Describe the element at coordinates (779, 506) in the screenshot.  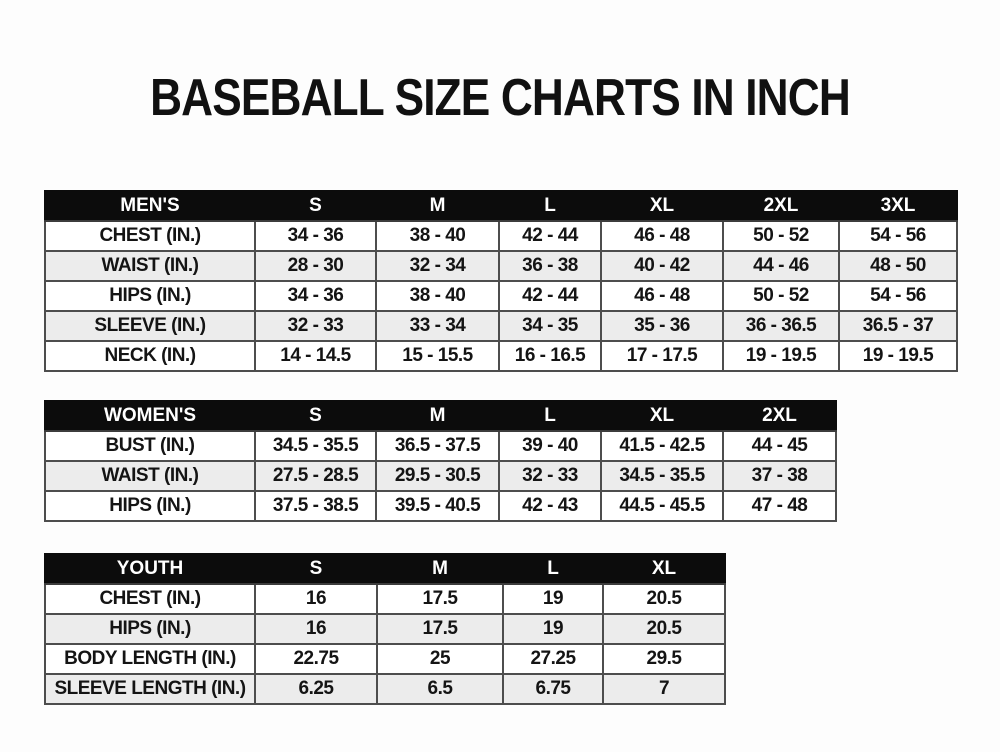
I see `size-cell: 47 - 48` at that location.